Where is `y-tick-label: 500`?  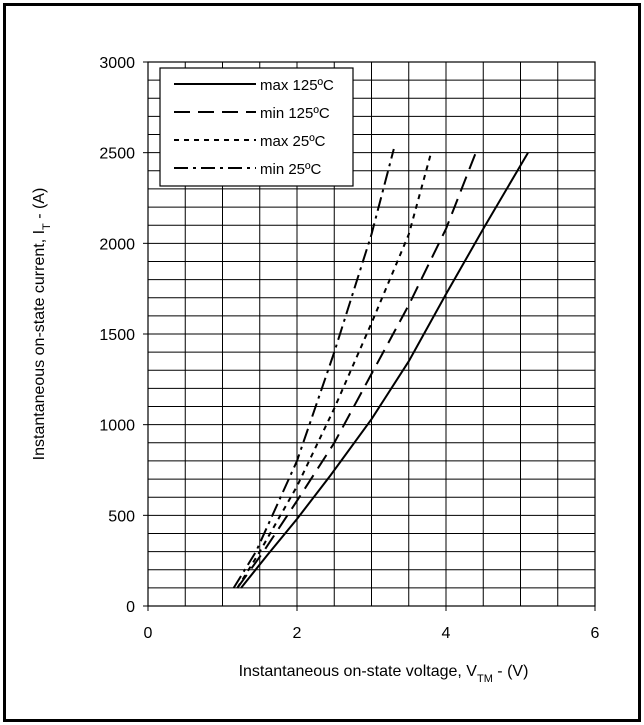
y-tick-label: 500 is located at coordinates (121, 516).